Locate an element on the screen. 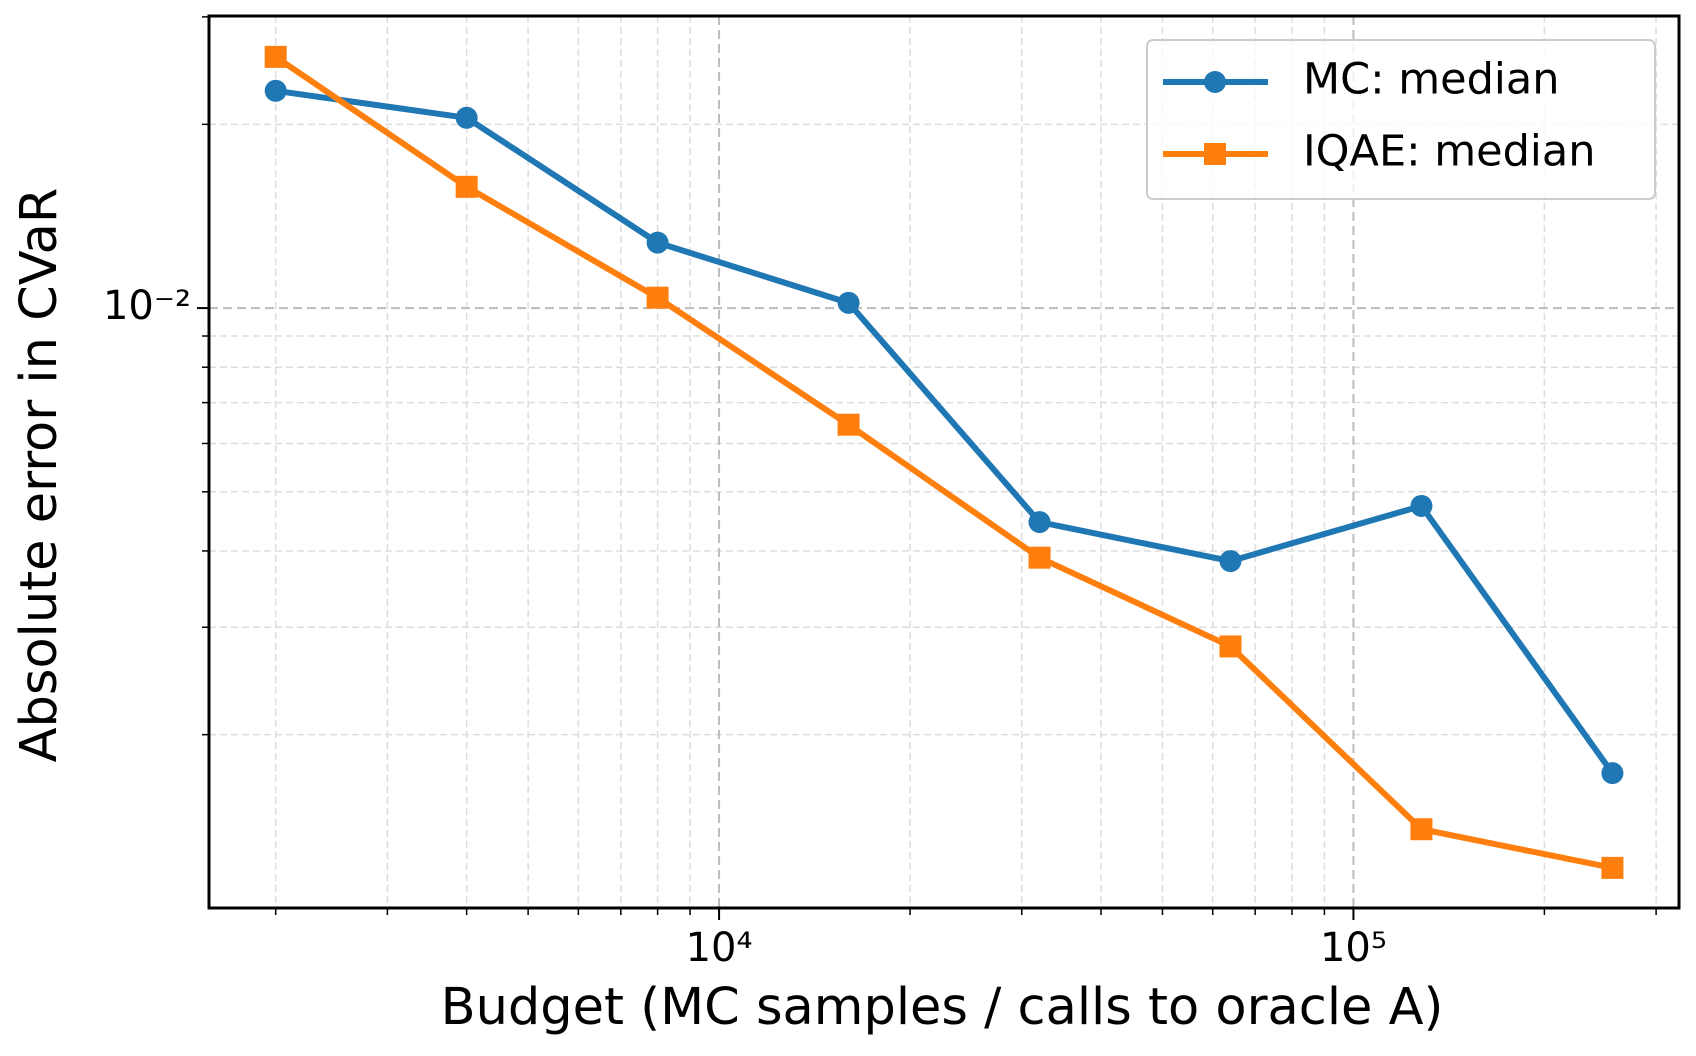 The width and height of the screenshot is (1696, 1056). y-tick-label: 10⁻² is located at coordinates (147, 306).